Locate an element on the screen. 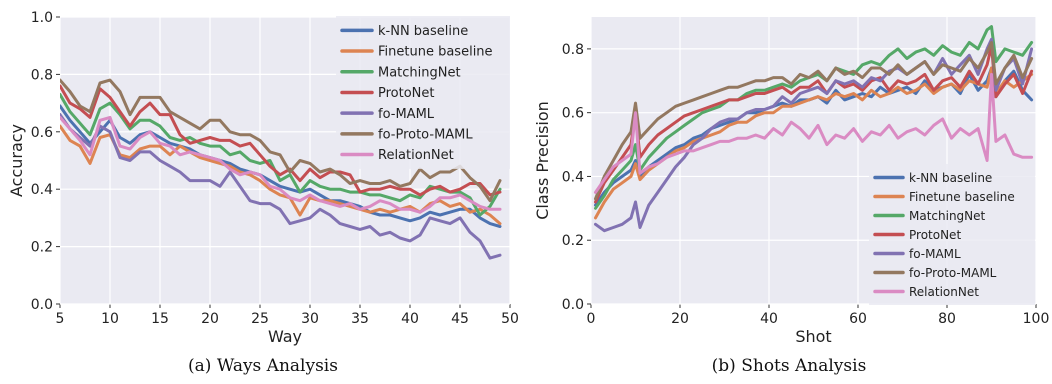  y-axis-label: Accuracy is located at coordinates (16, 160).